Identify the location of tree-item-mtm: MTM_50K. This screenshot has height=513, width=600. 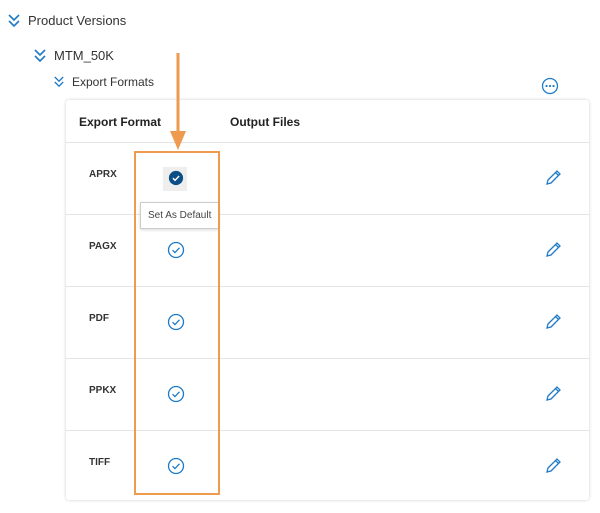
(74, 55).